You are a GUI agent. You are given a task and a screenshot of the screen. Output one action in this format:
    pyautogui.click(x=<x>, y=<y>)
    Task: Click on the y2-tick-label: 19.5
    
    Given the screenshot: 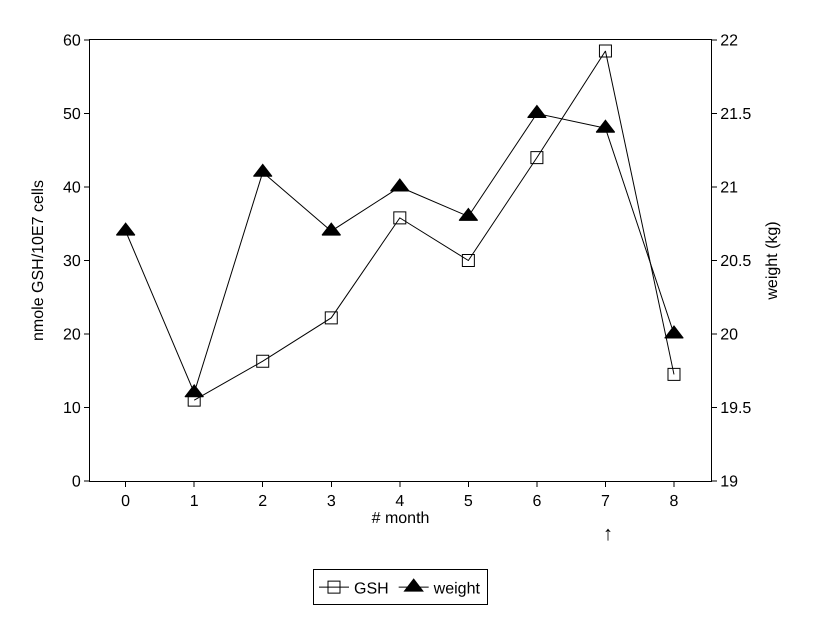 What is the action you would take?
    pyautogui.click(x=736, y=409)
    